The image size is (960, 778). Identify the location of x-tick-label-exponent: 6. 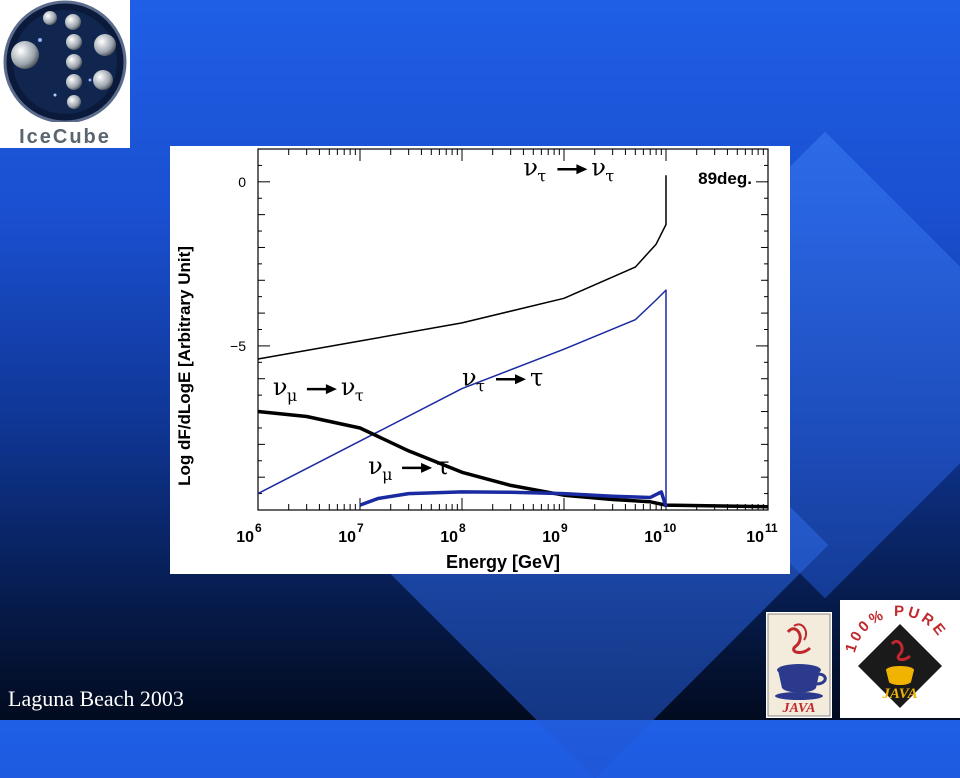
(258, 528).